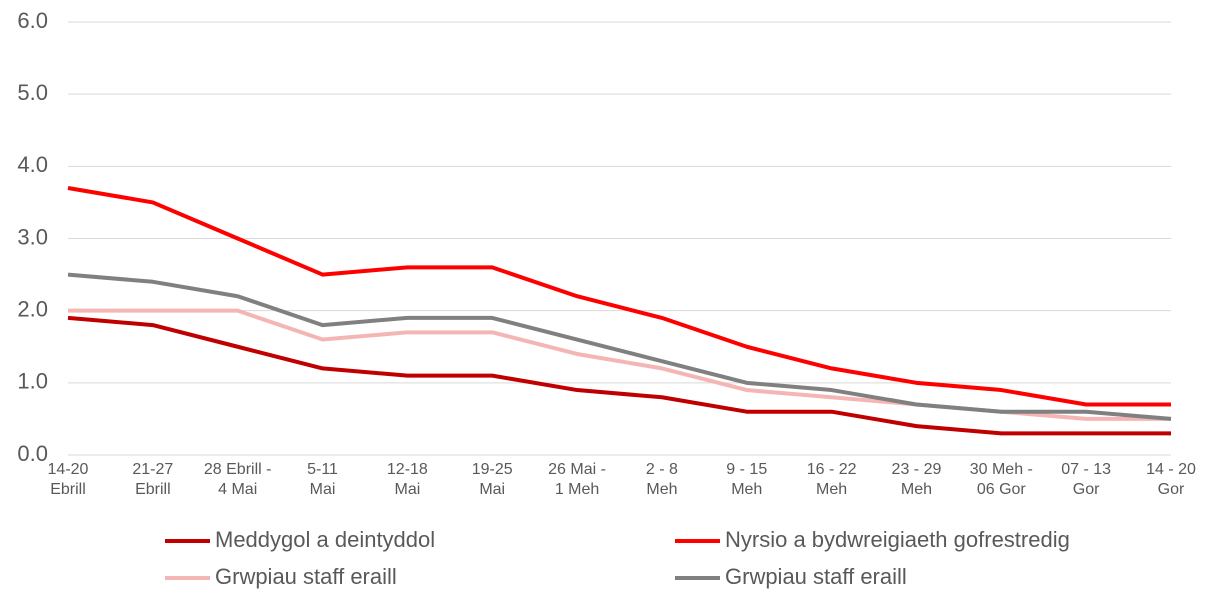 The image size is (1206, 590). I want to click on x-tick-label: 2 - 8 Meh, so click(661, 479).